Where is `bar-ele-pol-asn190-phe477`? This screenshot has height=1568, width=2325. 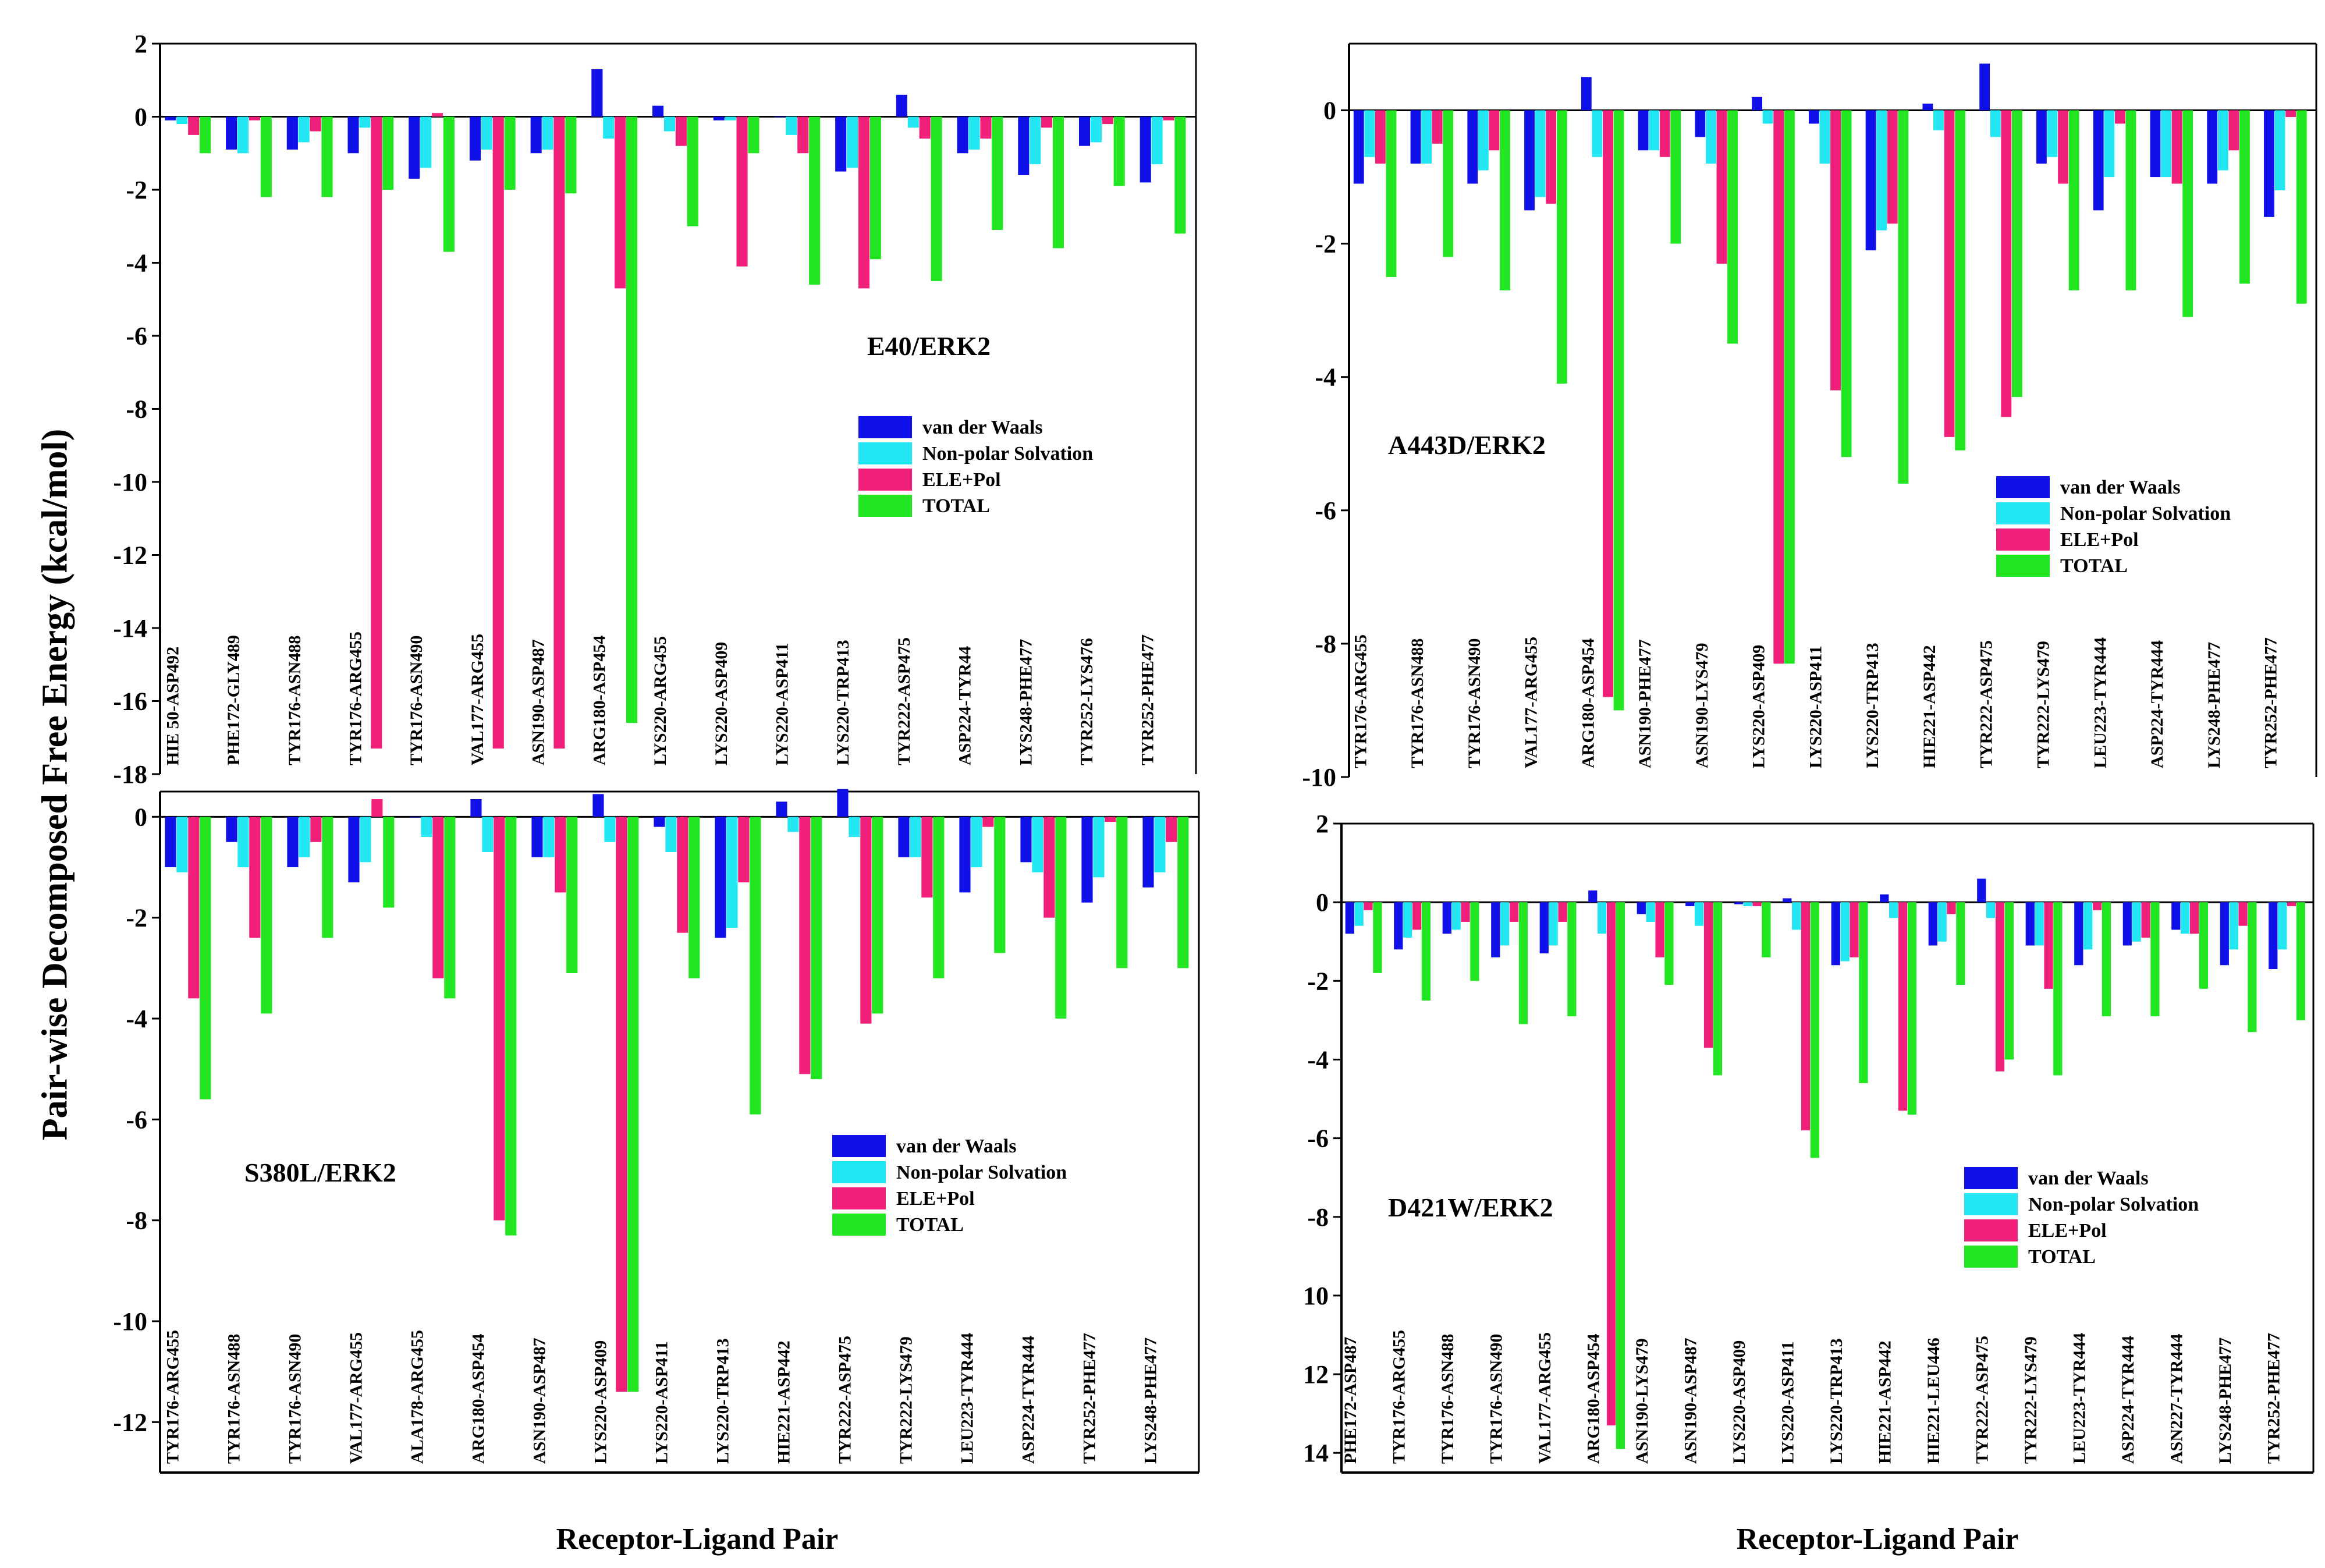
bar-ele-pol-asn190-phe477 is located at coordinates (1664, 133).